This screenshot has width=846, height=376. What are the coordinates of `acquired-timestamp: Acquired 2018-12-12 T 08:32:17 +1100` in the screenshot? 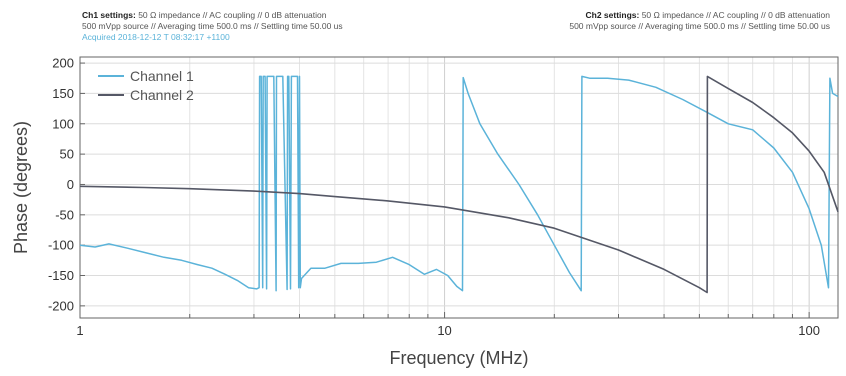 It's located at (156, 37).